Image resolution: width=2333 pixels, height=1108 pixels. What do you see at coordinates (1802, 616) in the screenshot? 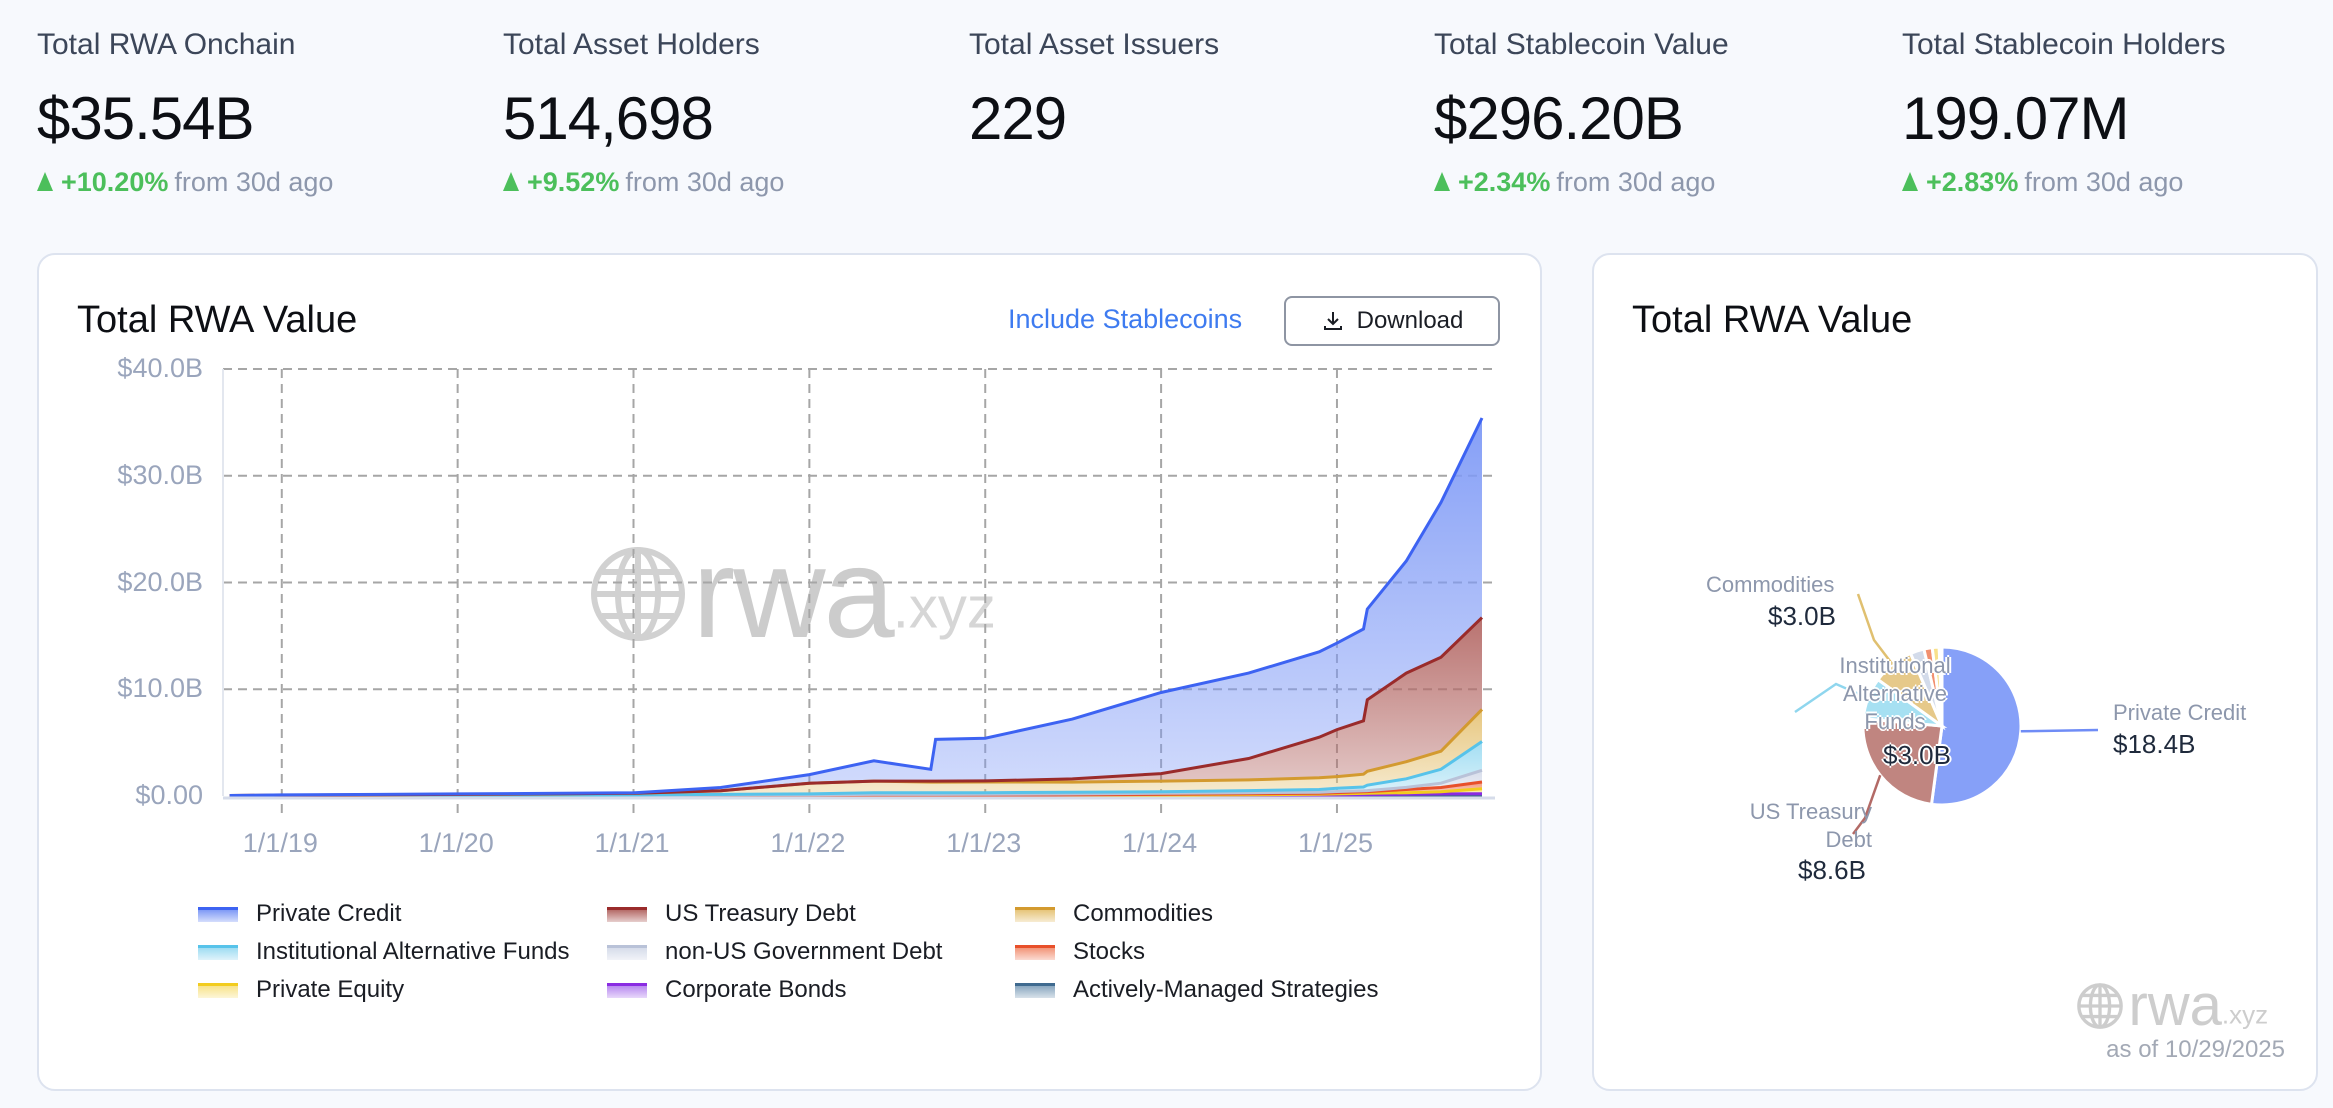
I see `pie-value-commodities: $3.0B` at bounding box center [1802, 616].